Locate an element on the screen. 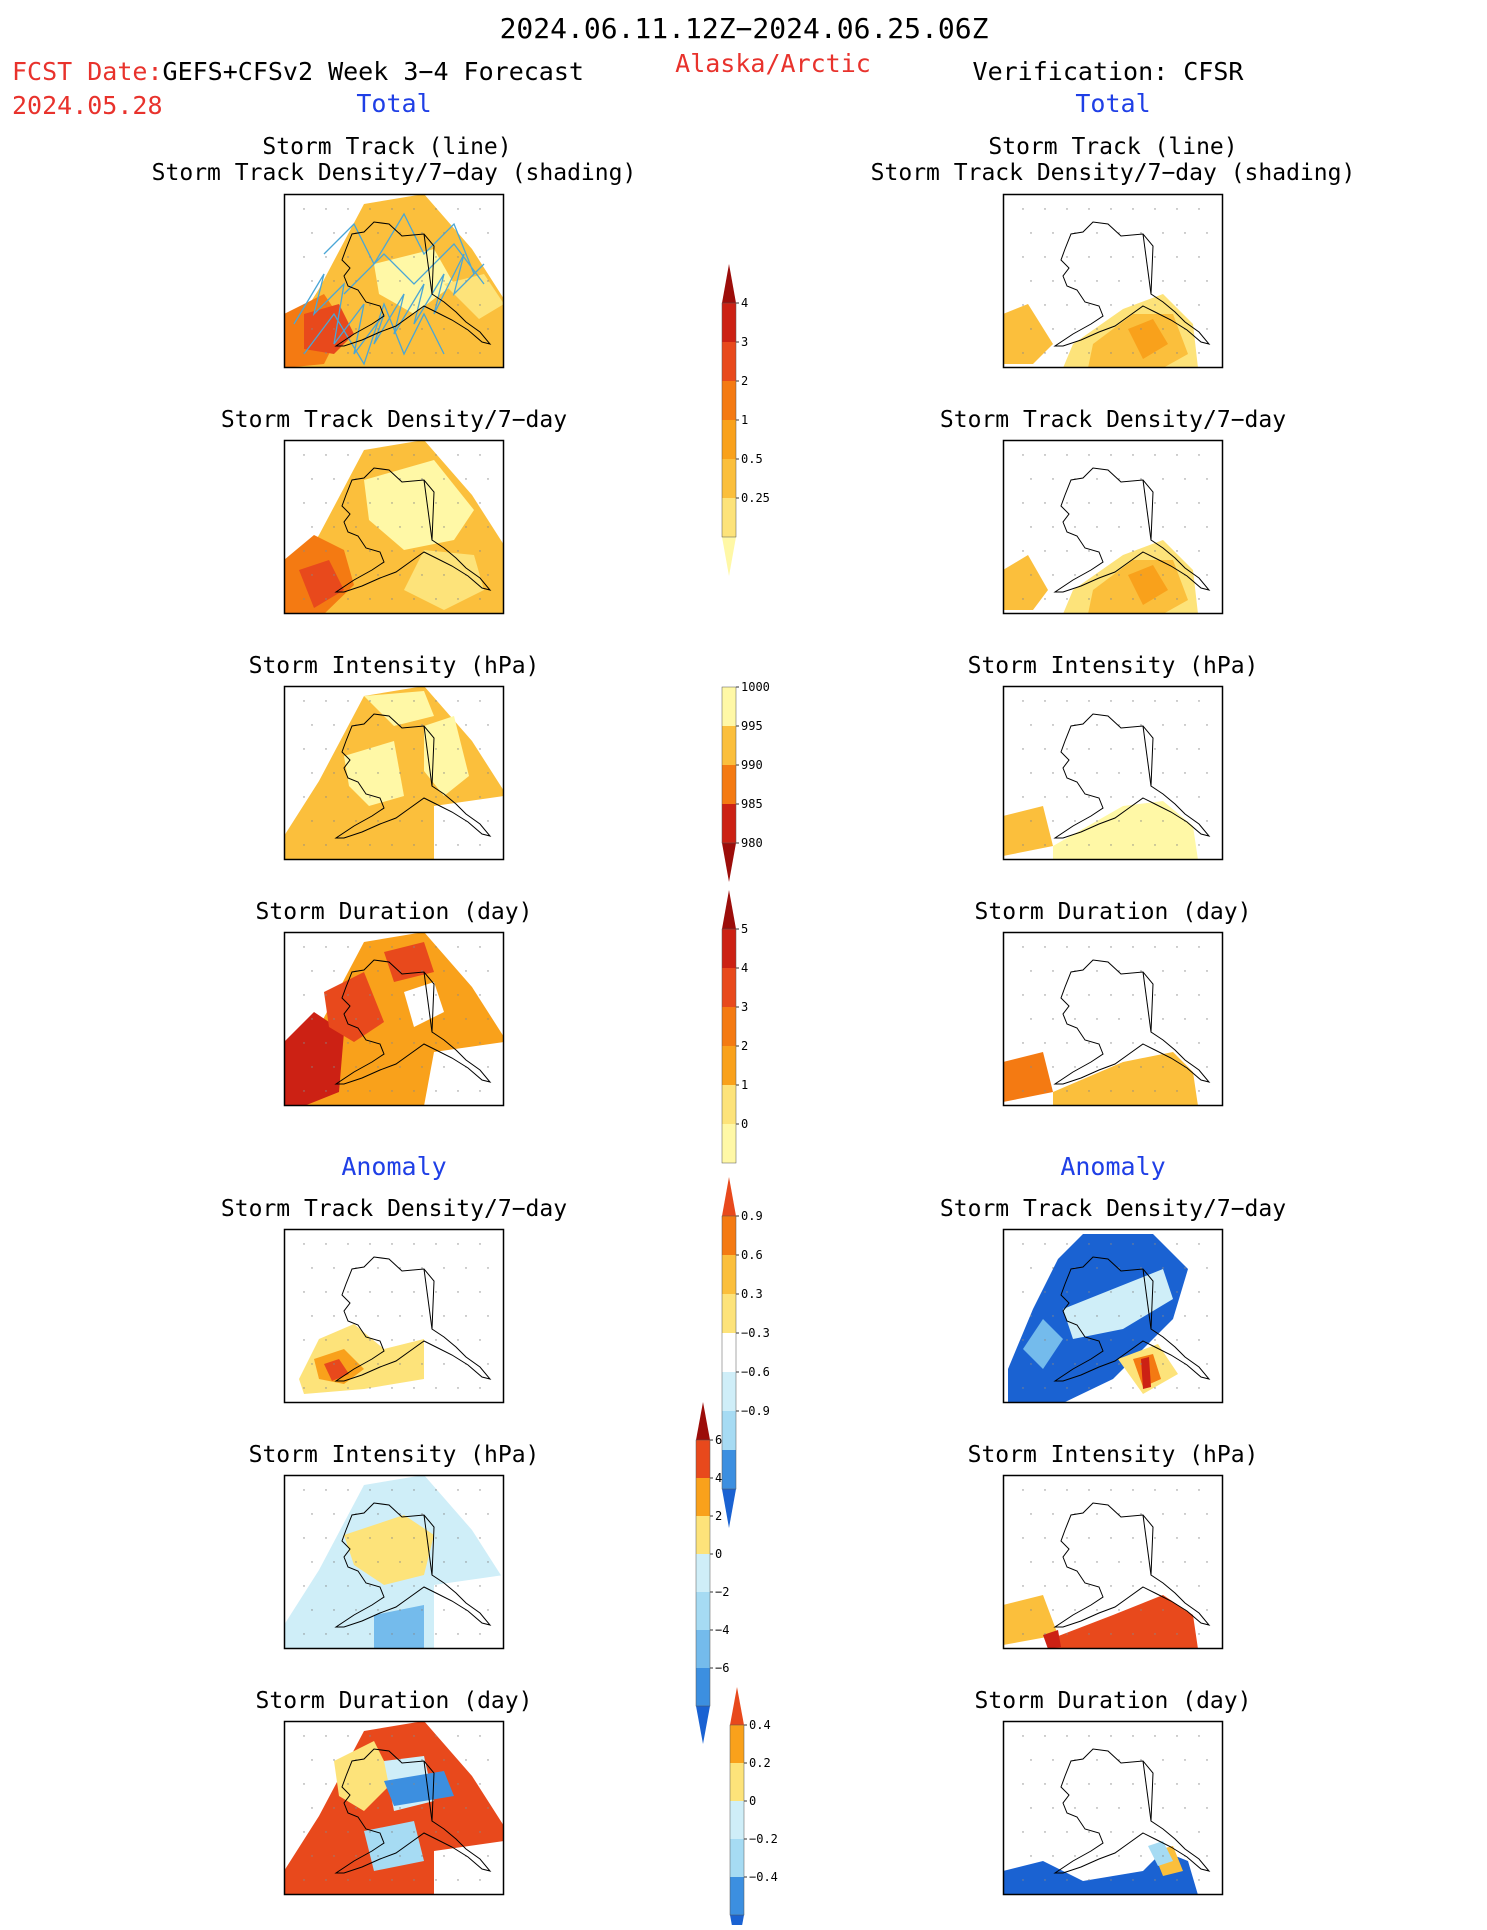 The width and height of the screenshot is (1487, 1930). panel-track-right is located at coordinates (1113, 281).